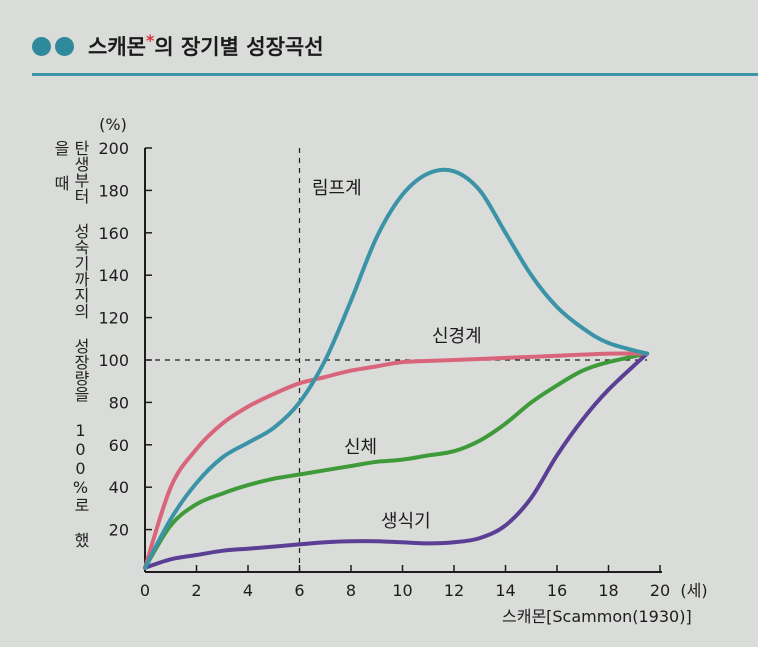 This screenshot has width=758, height=647. What do you see at coordinates (113, 233) in the screenshot?
I see `y-tick-label: 160` at bounding box center [113, 233].